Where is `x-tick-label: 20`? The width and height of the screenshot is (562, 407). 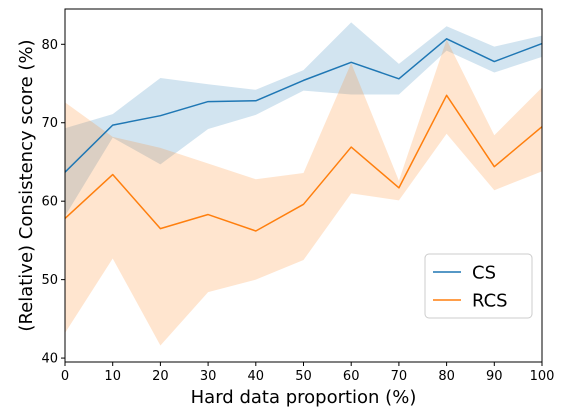
x-tick-label: 20 is located at coordinates (160, 376).